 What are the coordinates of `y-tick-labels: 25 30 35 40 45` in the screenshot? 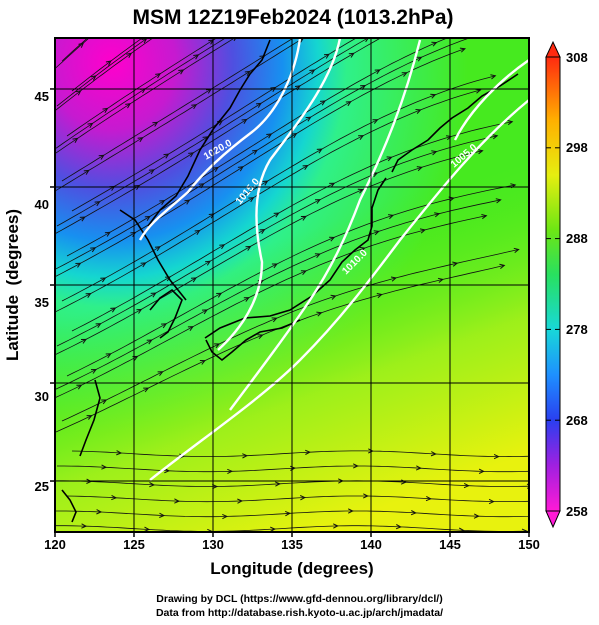 It's located at (42, 291).